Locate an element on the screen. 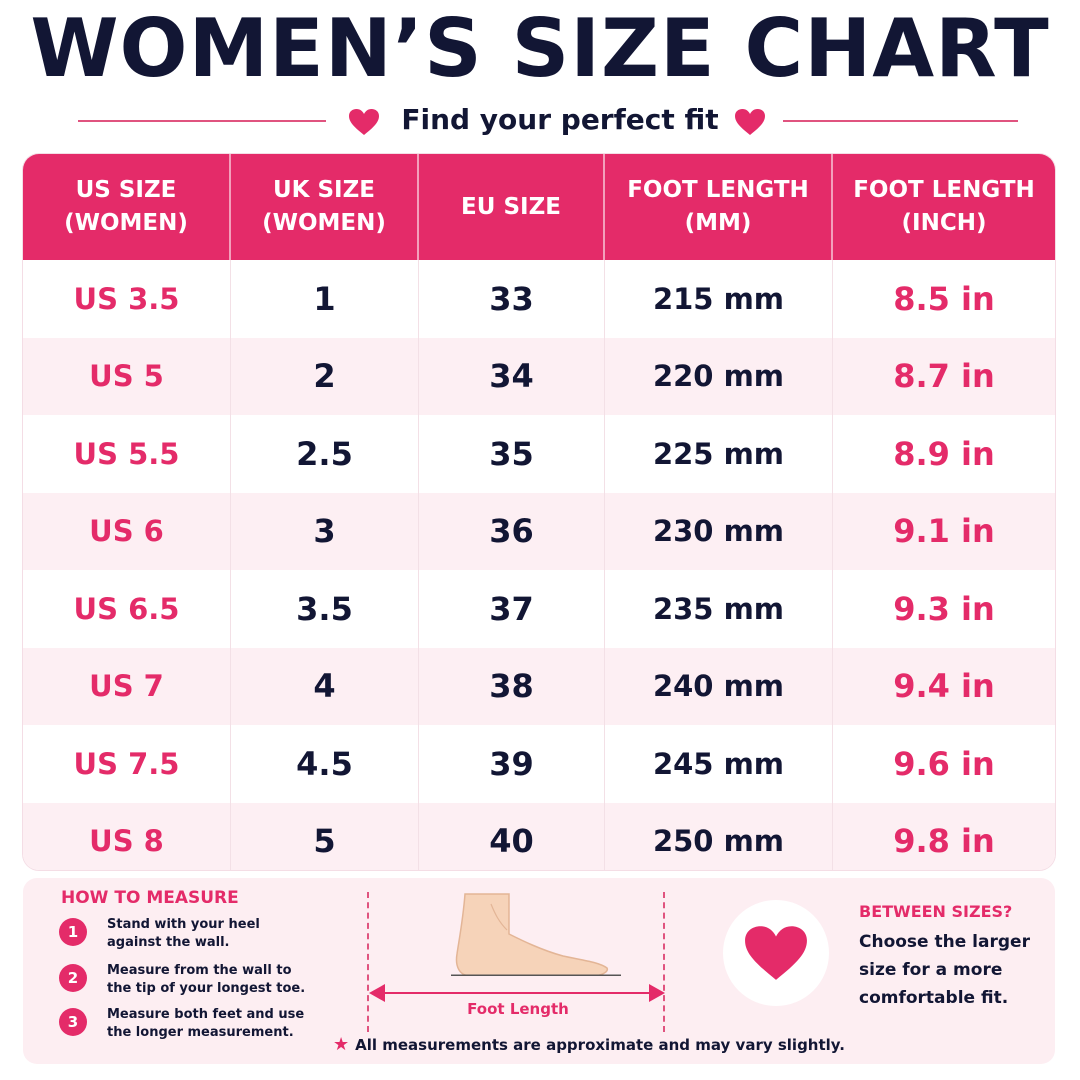  cell-uk-size: 4 is located at coordinates (325, 686).